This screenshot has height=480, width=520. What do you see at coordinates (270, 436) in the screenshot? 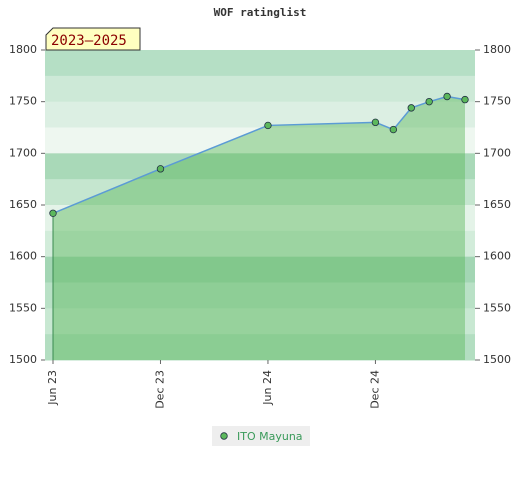
I see `legend-text: ITO Mayuna` at bounding box center [270, 436].